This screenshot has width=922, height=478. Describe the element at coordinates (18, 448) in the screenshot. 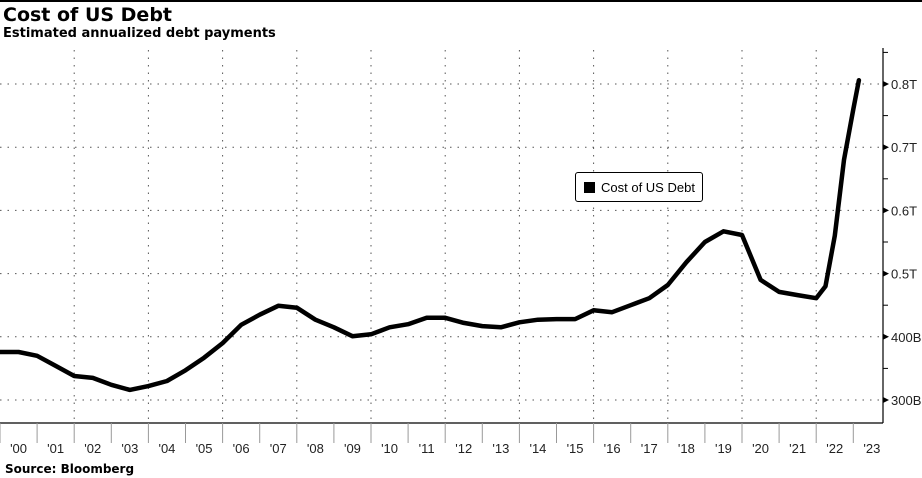

I see `x-tick-label: '00` at that location.